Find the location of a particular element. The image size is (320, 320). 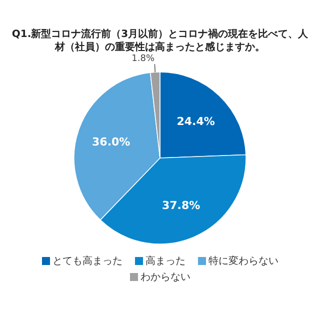

legend-label: わからない is located at coordinates (165, 277).